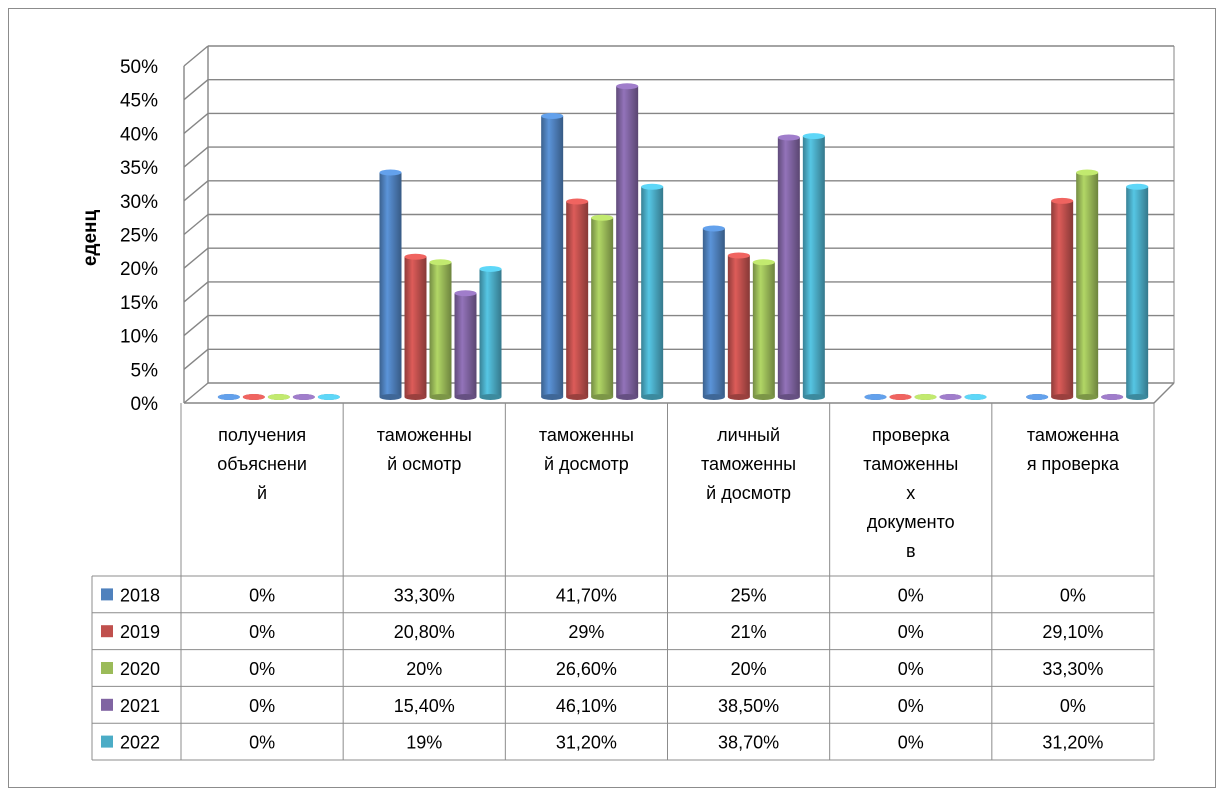  I want to click on y-axis-title: еденц, so click(90, 238).